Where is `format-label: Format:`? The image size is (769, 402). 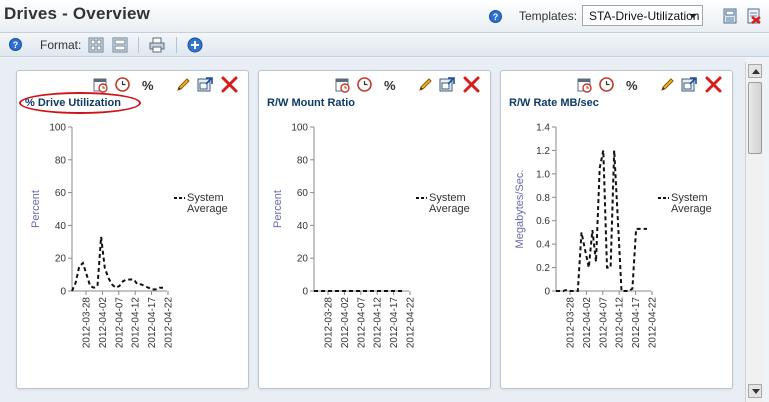 format-label: Format: is located at coordinates (61, 45).